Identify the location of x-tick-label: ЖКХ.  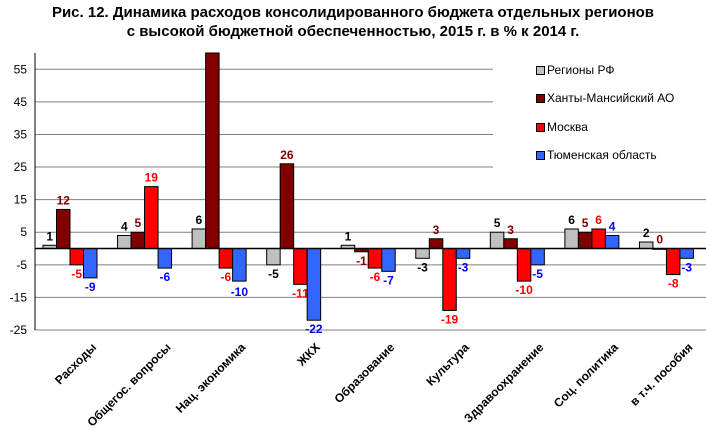
(308, 354).